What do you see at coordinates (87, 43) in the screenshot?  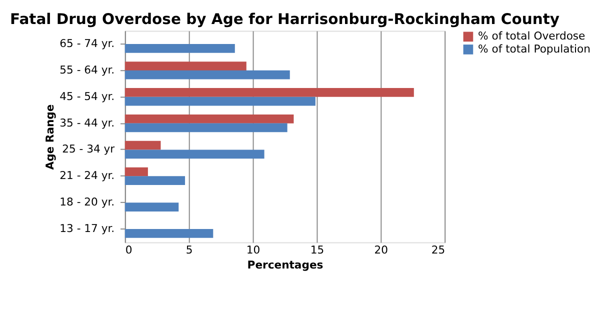 I see `y-tick-label: 65 - 74 yr.` at bounding box center [87, 43].